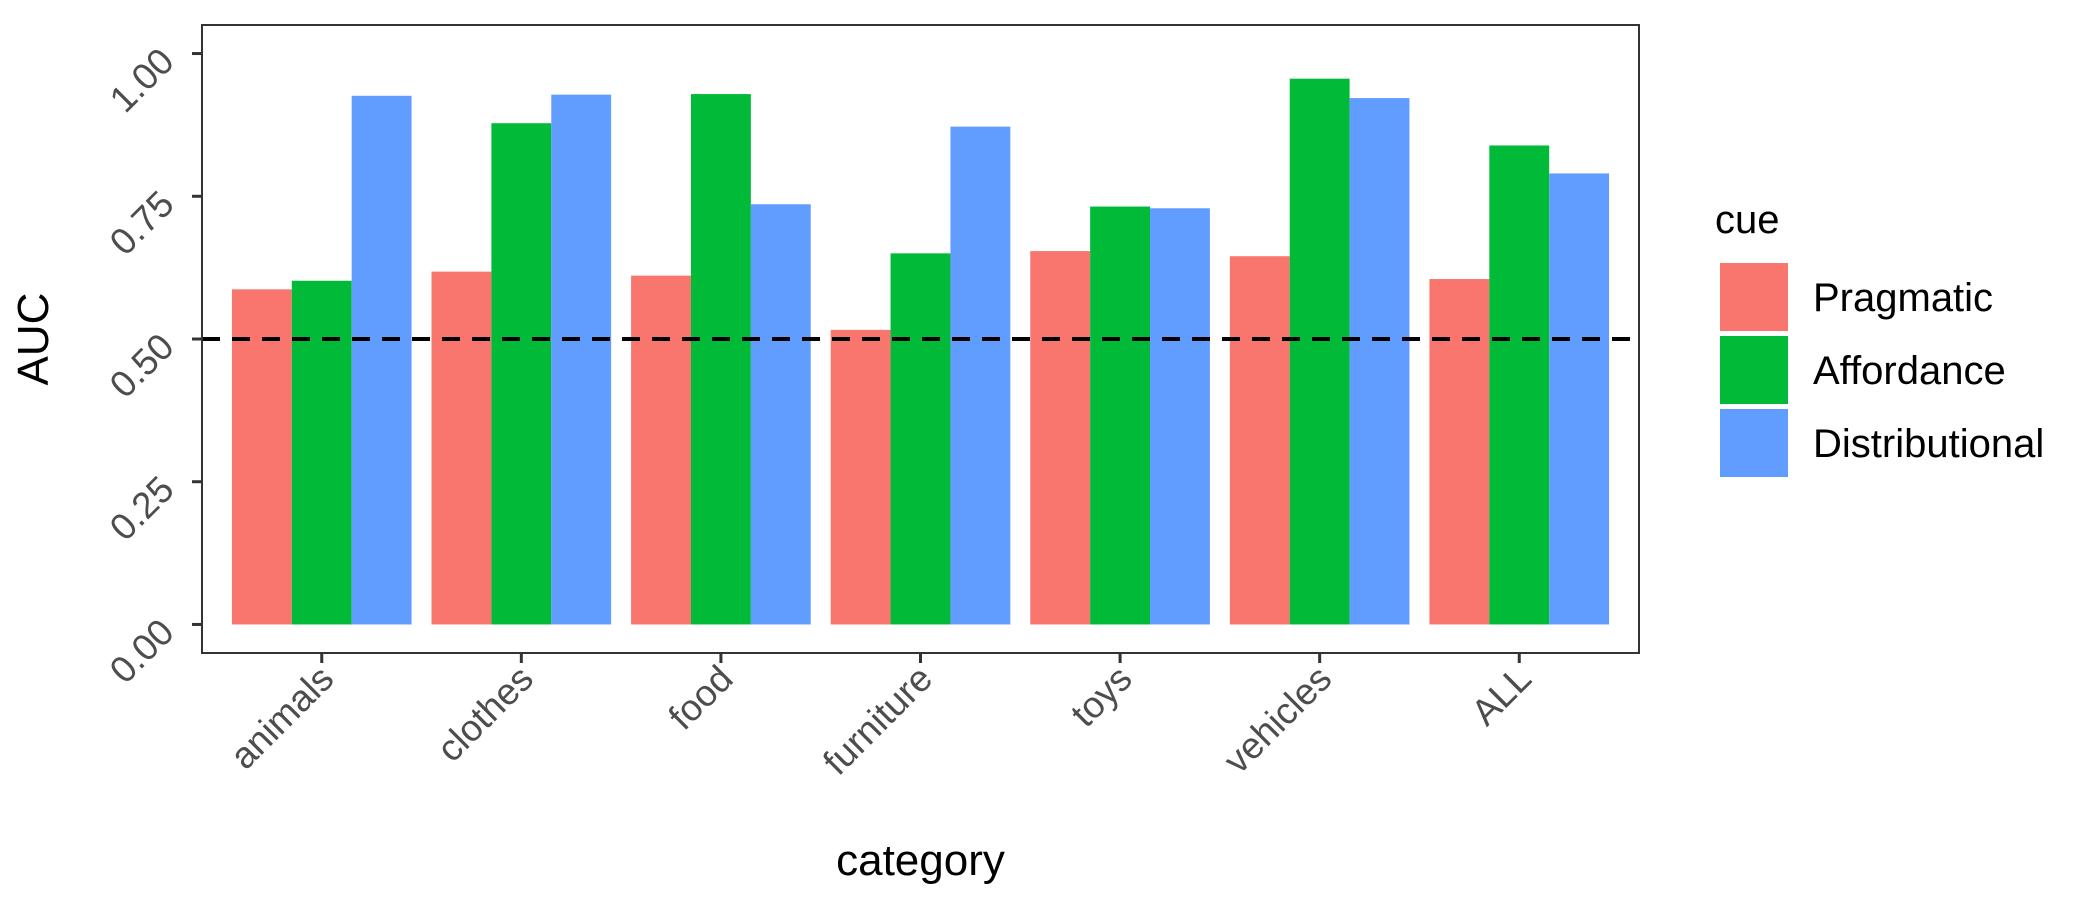 This screenshot has height=900, width=2100. Describe the element at coordinates (1747, 220) in the screenshot. I see `legend-title: cue` at that location.